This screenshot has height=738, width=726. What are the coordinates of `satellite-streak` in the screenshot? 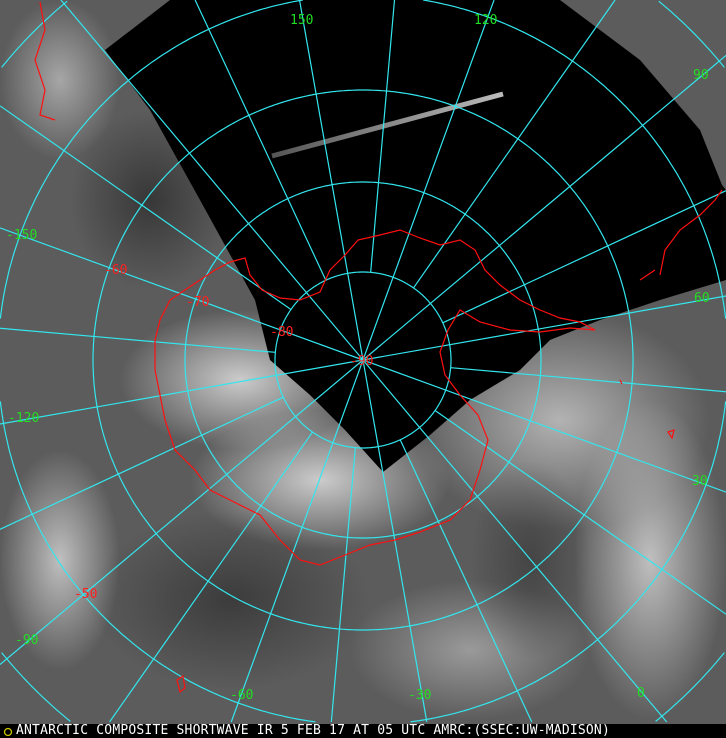 It's located at (387, 125).